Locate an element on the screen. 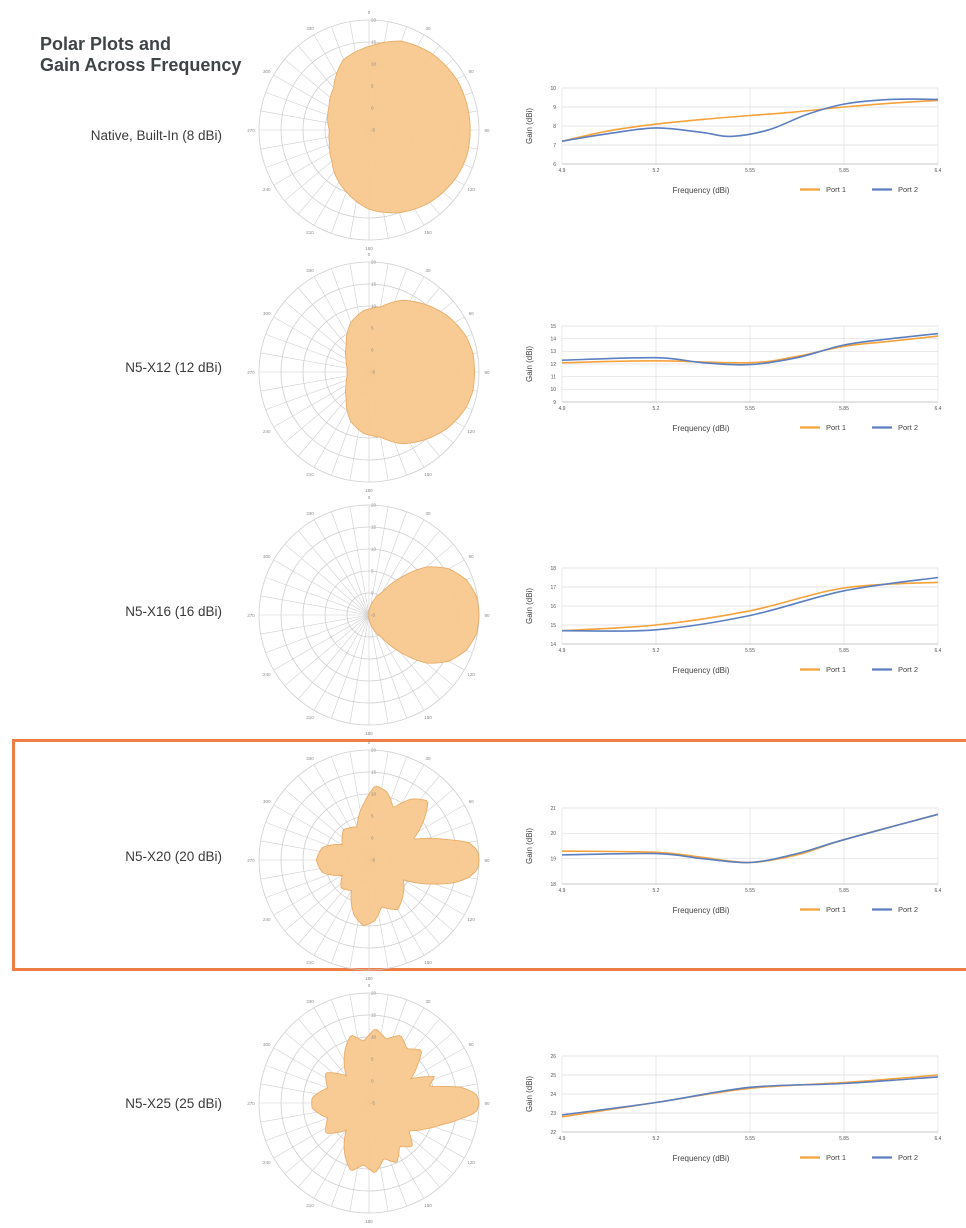 The width and height of the screenshot is (966, 1228). antenna-model-label: N5-X20 (20 dBi) is located at coordinates (173, 856).